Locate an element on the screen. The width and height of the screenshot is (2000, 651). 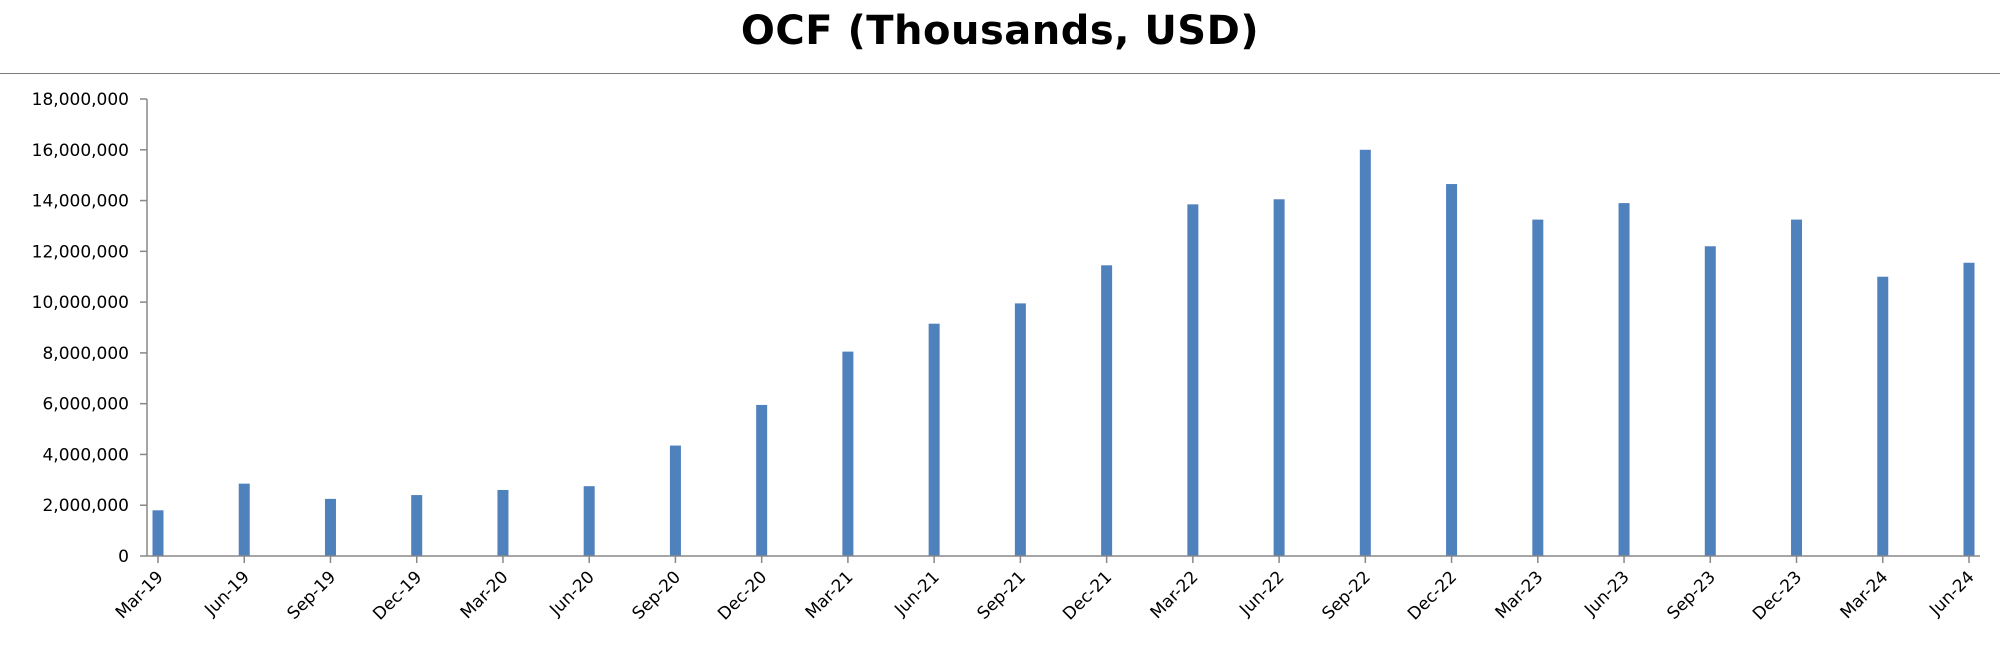
x-tick-label: Jun-24 is located at coordinates (1951, 593).